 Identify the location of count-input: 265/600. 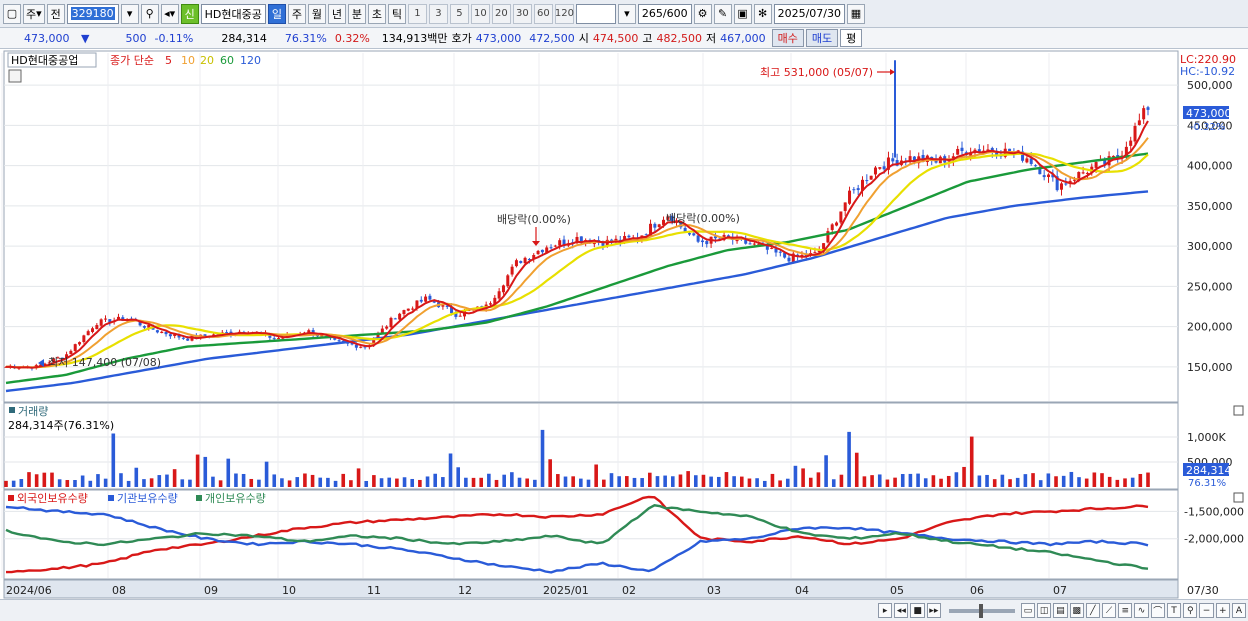
(664, 13).